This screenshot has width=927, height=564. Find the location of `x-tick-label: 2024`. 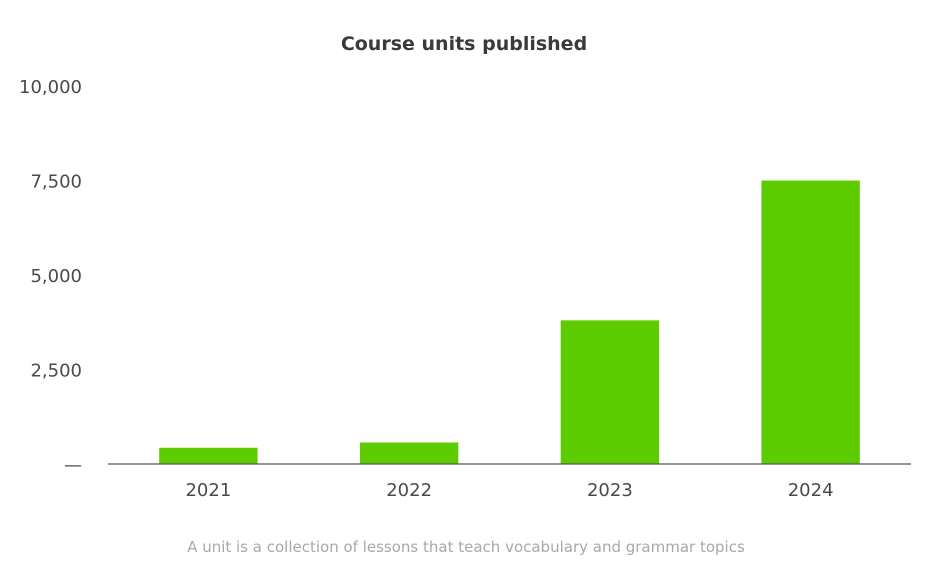

x-tick-label: 2024 is located at coordinates (811, 490).